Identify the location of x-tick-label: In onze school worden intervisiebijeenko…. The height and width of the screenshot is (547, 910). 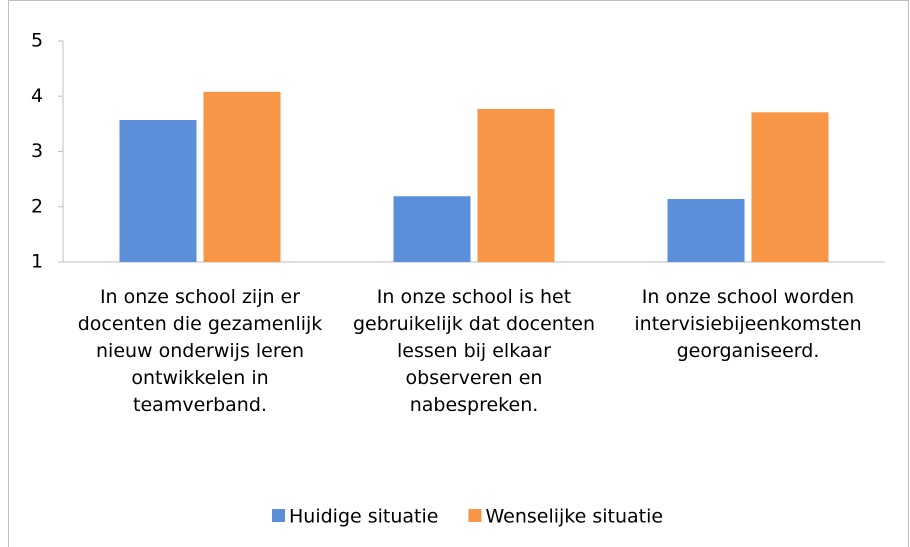
(748, 324).